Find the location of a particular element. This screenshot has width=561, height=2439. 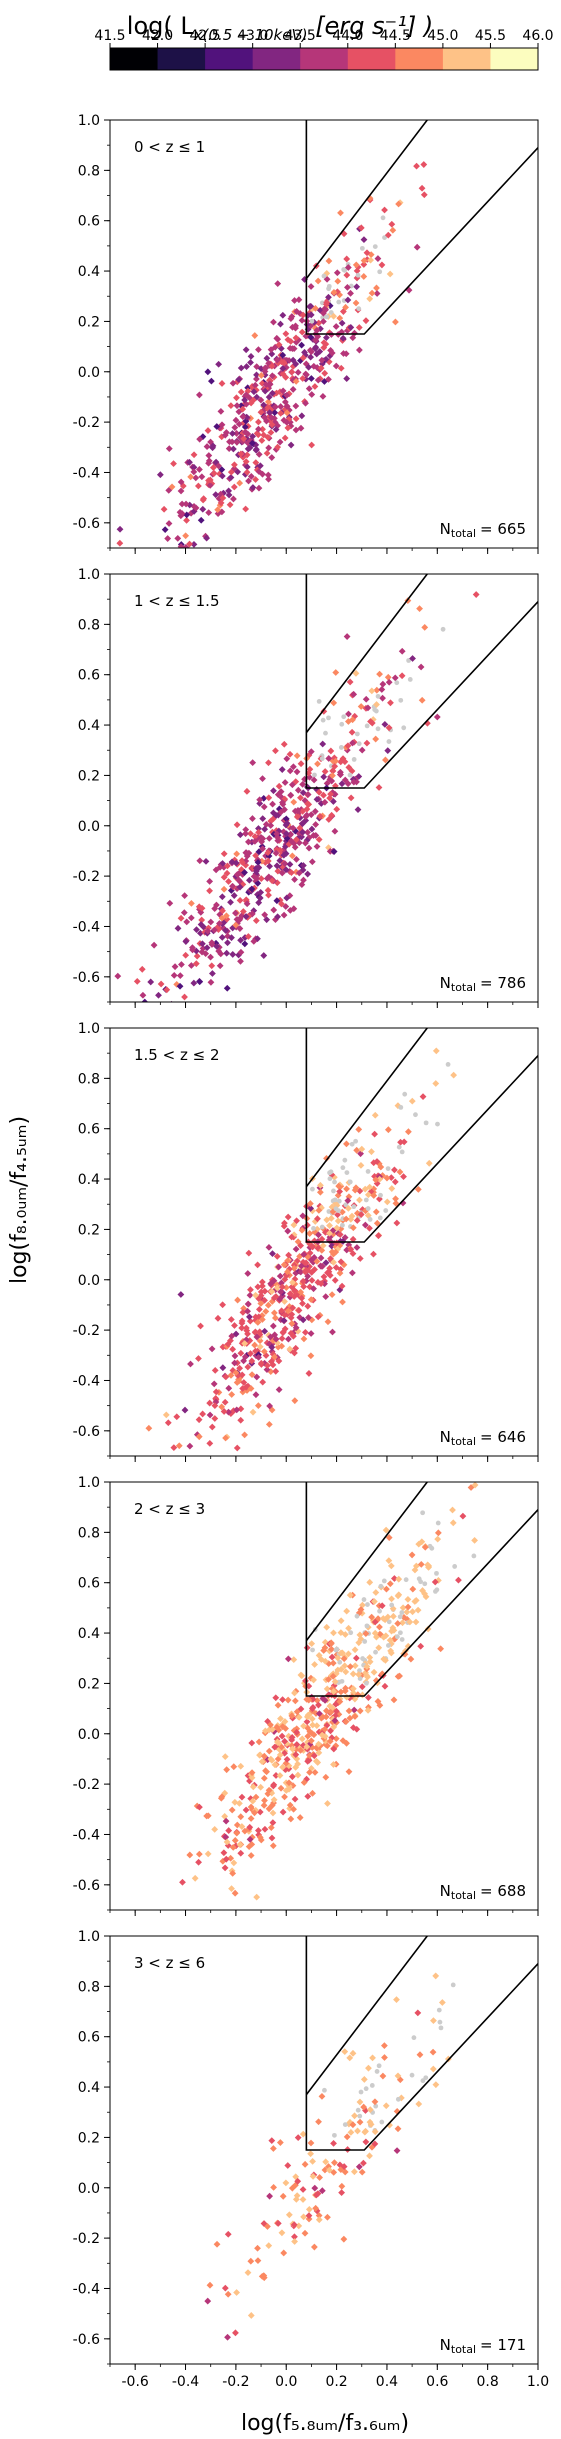

scatter-points is located at coordinates (301, 1227).